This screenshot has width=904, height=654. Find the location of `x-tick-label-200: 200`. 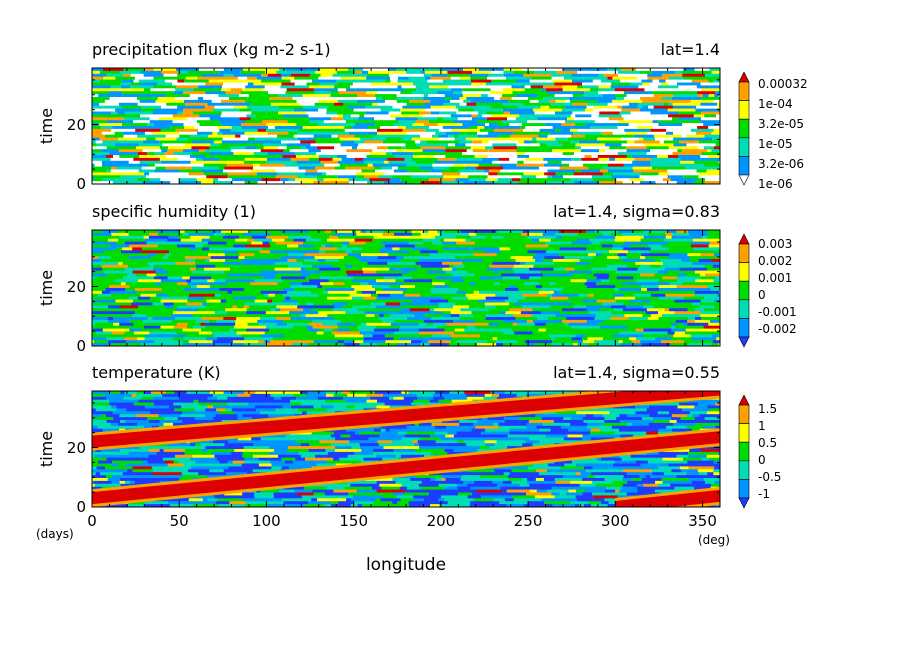

x-tick-label-200: 200 is located at coordinates (441, 521).